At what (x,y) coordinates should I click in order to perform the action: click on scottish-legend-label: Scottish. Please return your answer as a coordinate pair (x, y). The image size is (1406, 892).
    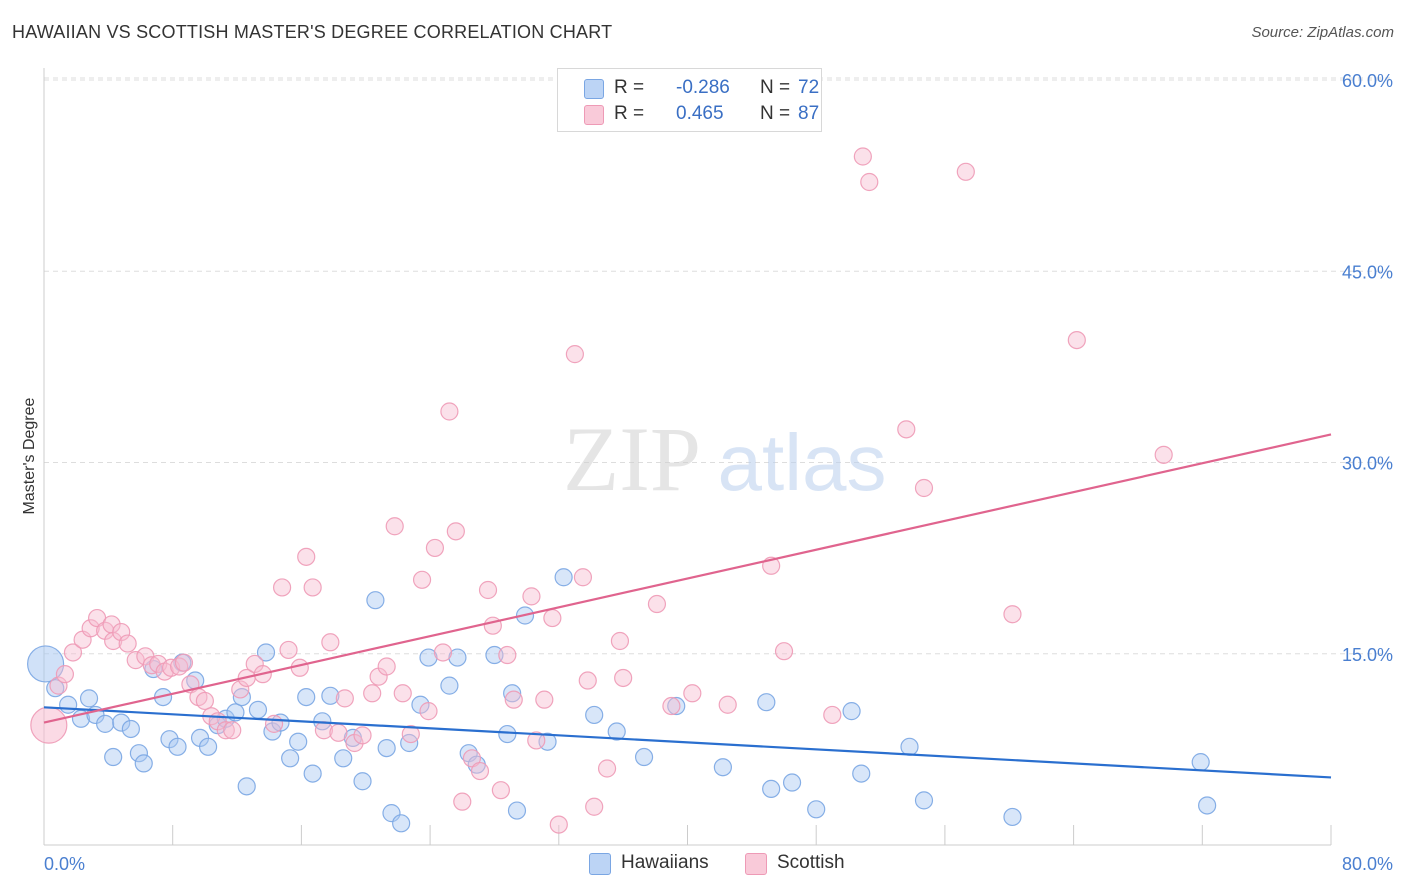
    Looking at the image, I should click on (811, 862).